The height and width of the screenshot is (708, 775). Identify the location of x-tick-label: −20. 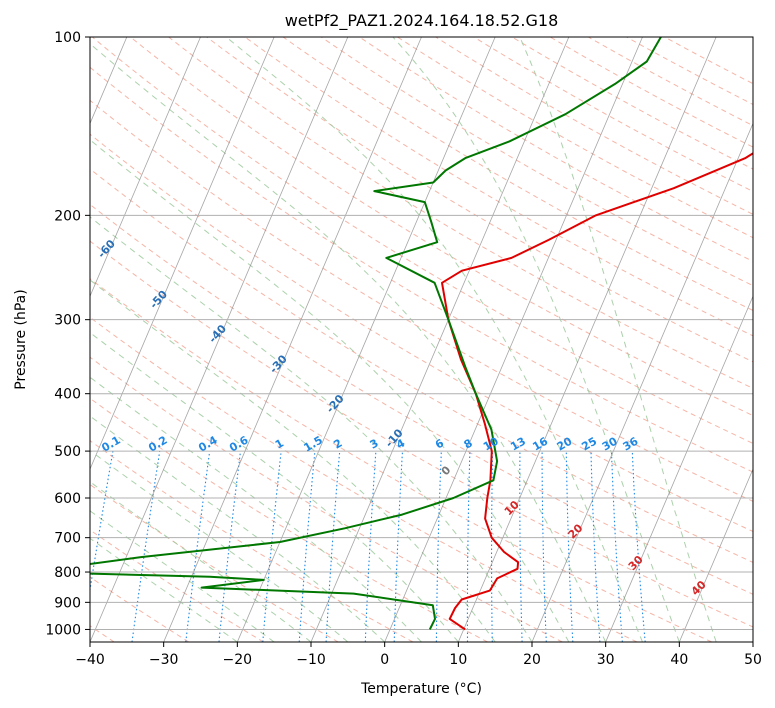
(238, 660).